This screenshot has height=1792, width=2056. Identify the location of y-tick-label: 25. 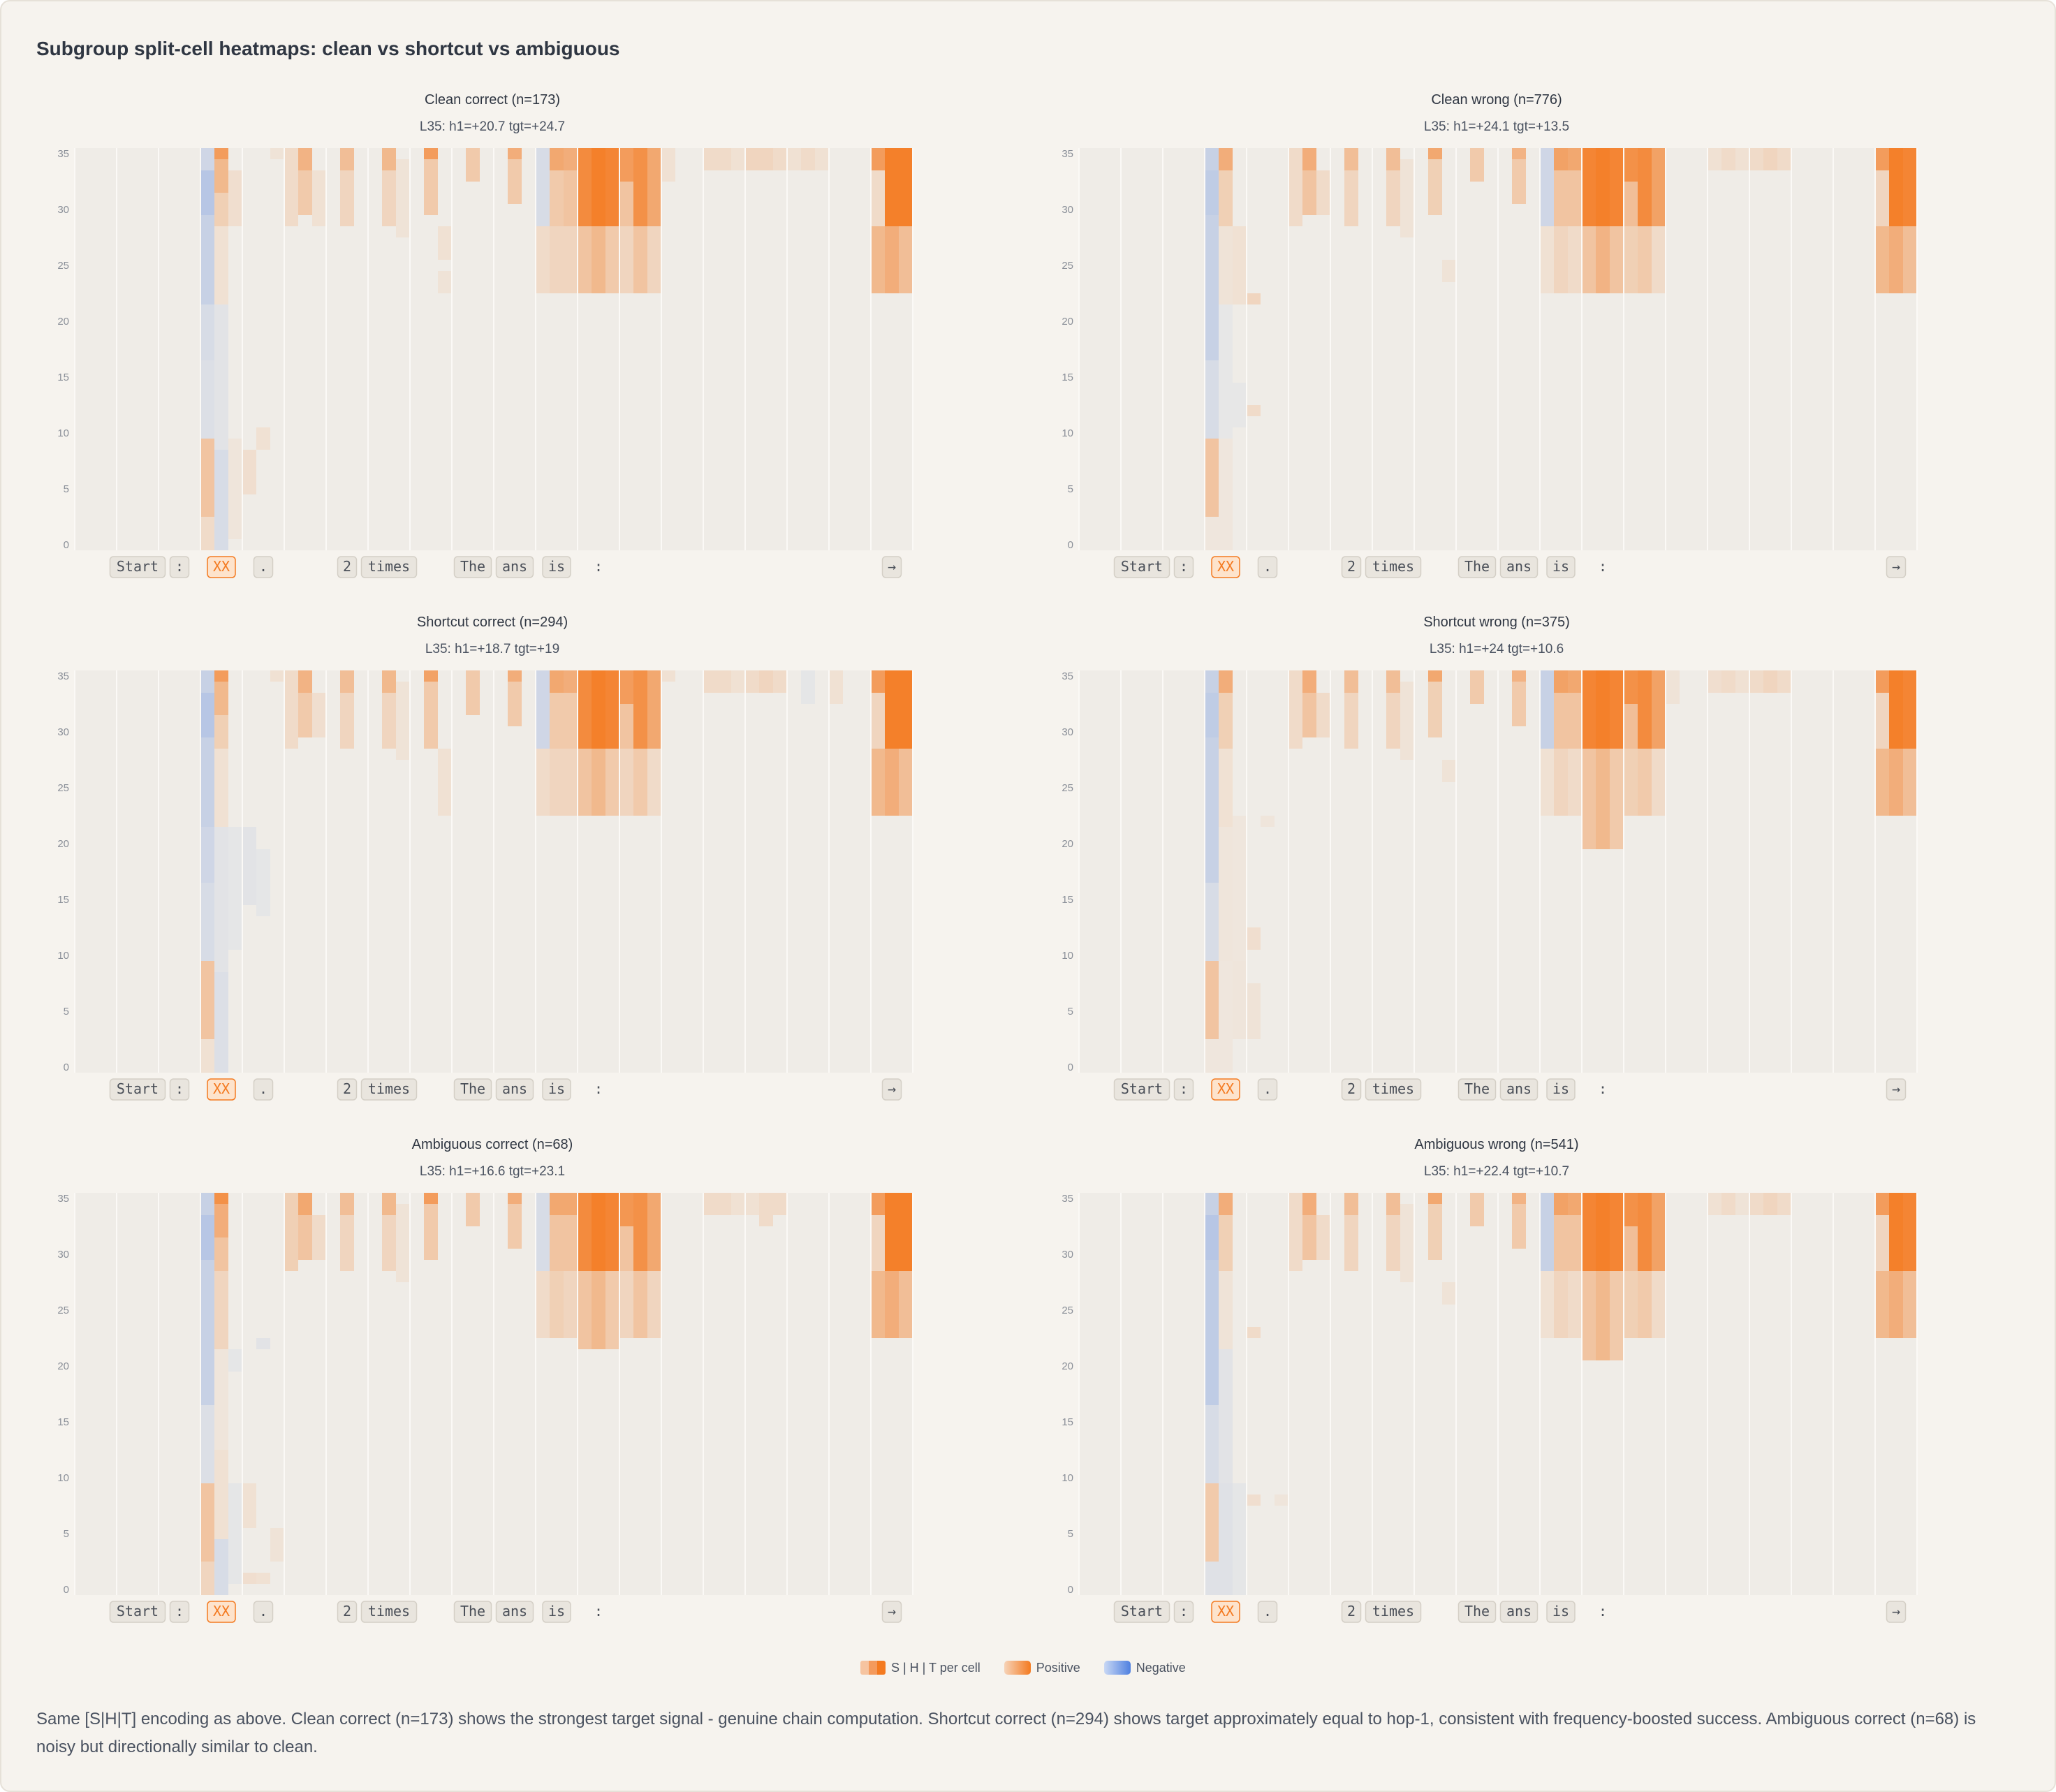
(63, 1310).